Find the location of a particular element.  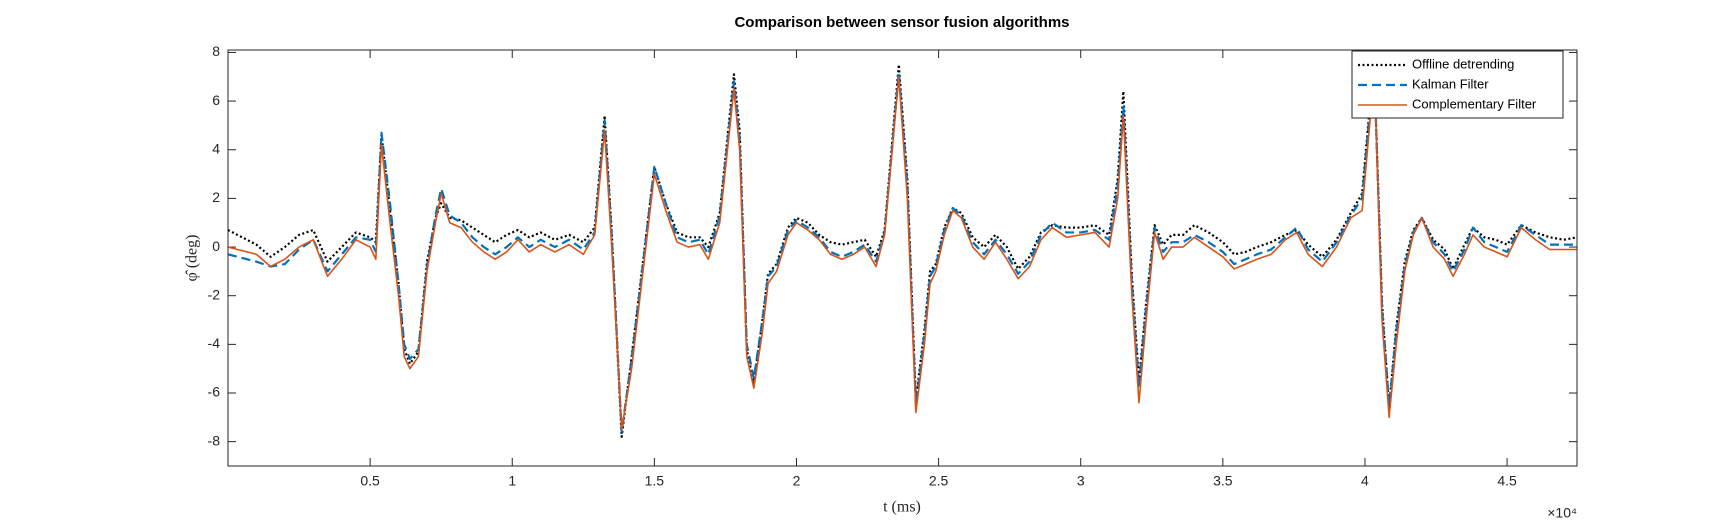

x-tick-label: 3.5 is located at coordinates (1223, 481).